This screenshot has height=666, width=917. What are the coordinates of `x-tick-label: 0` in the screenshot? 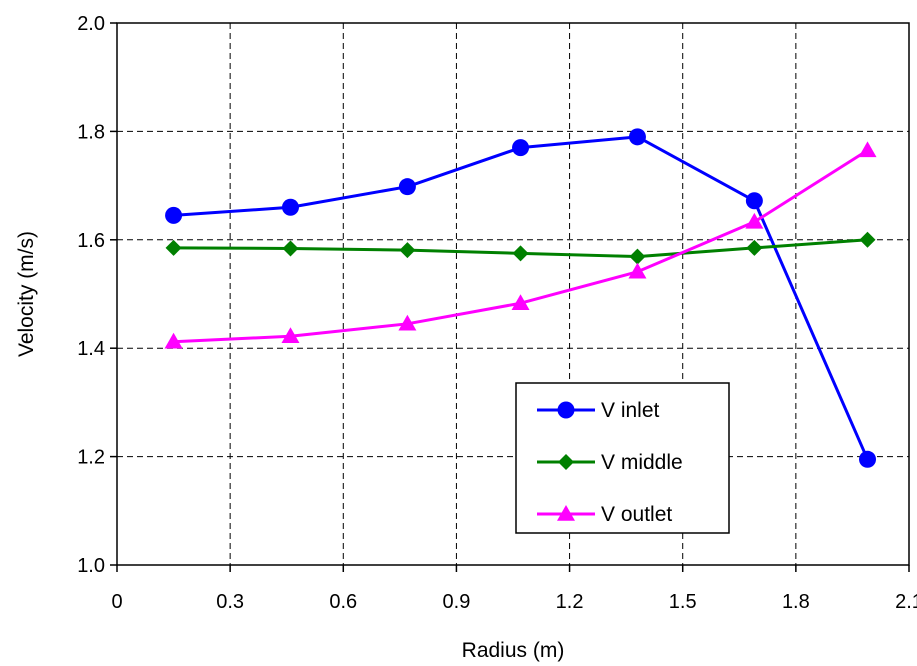 It's located at (116, 602).